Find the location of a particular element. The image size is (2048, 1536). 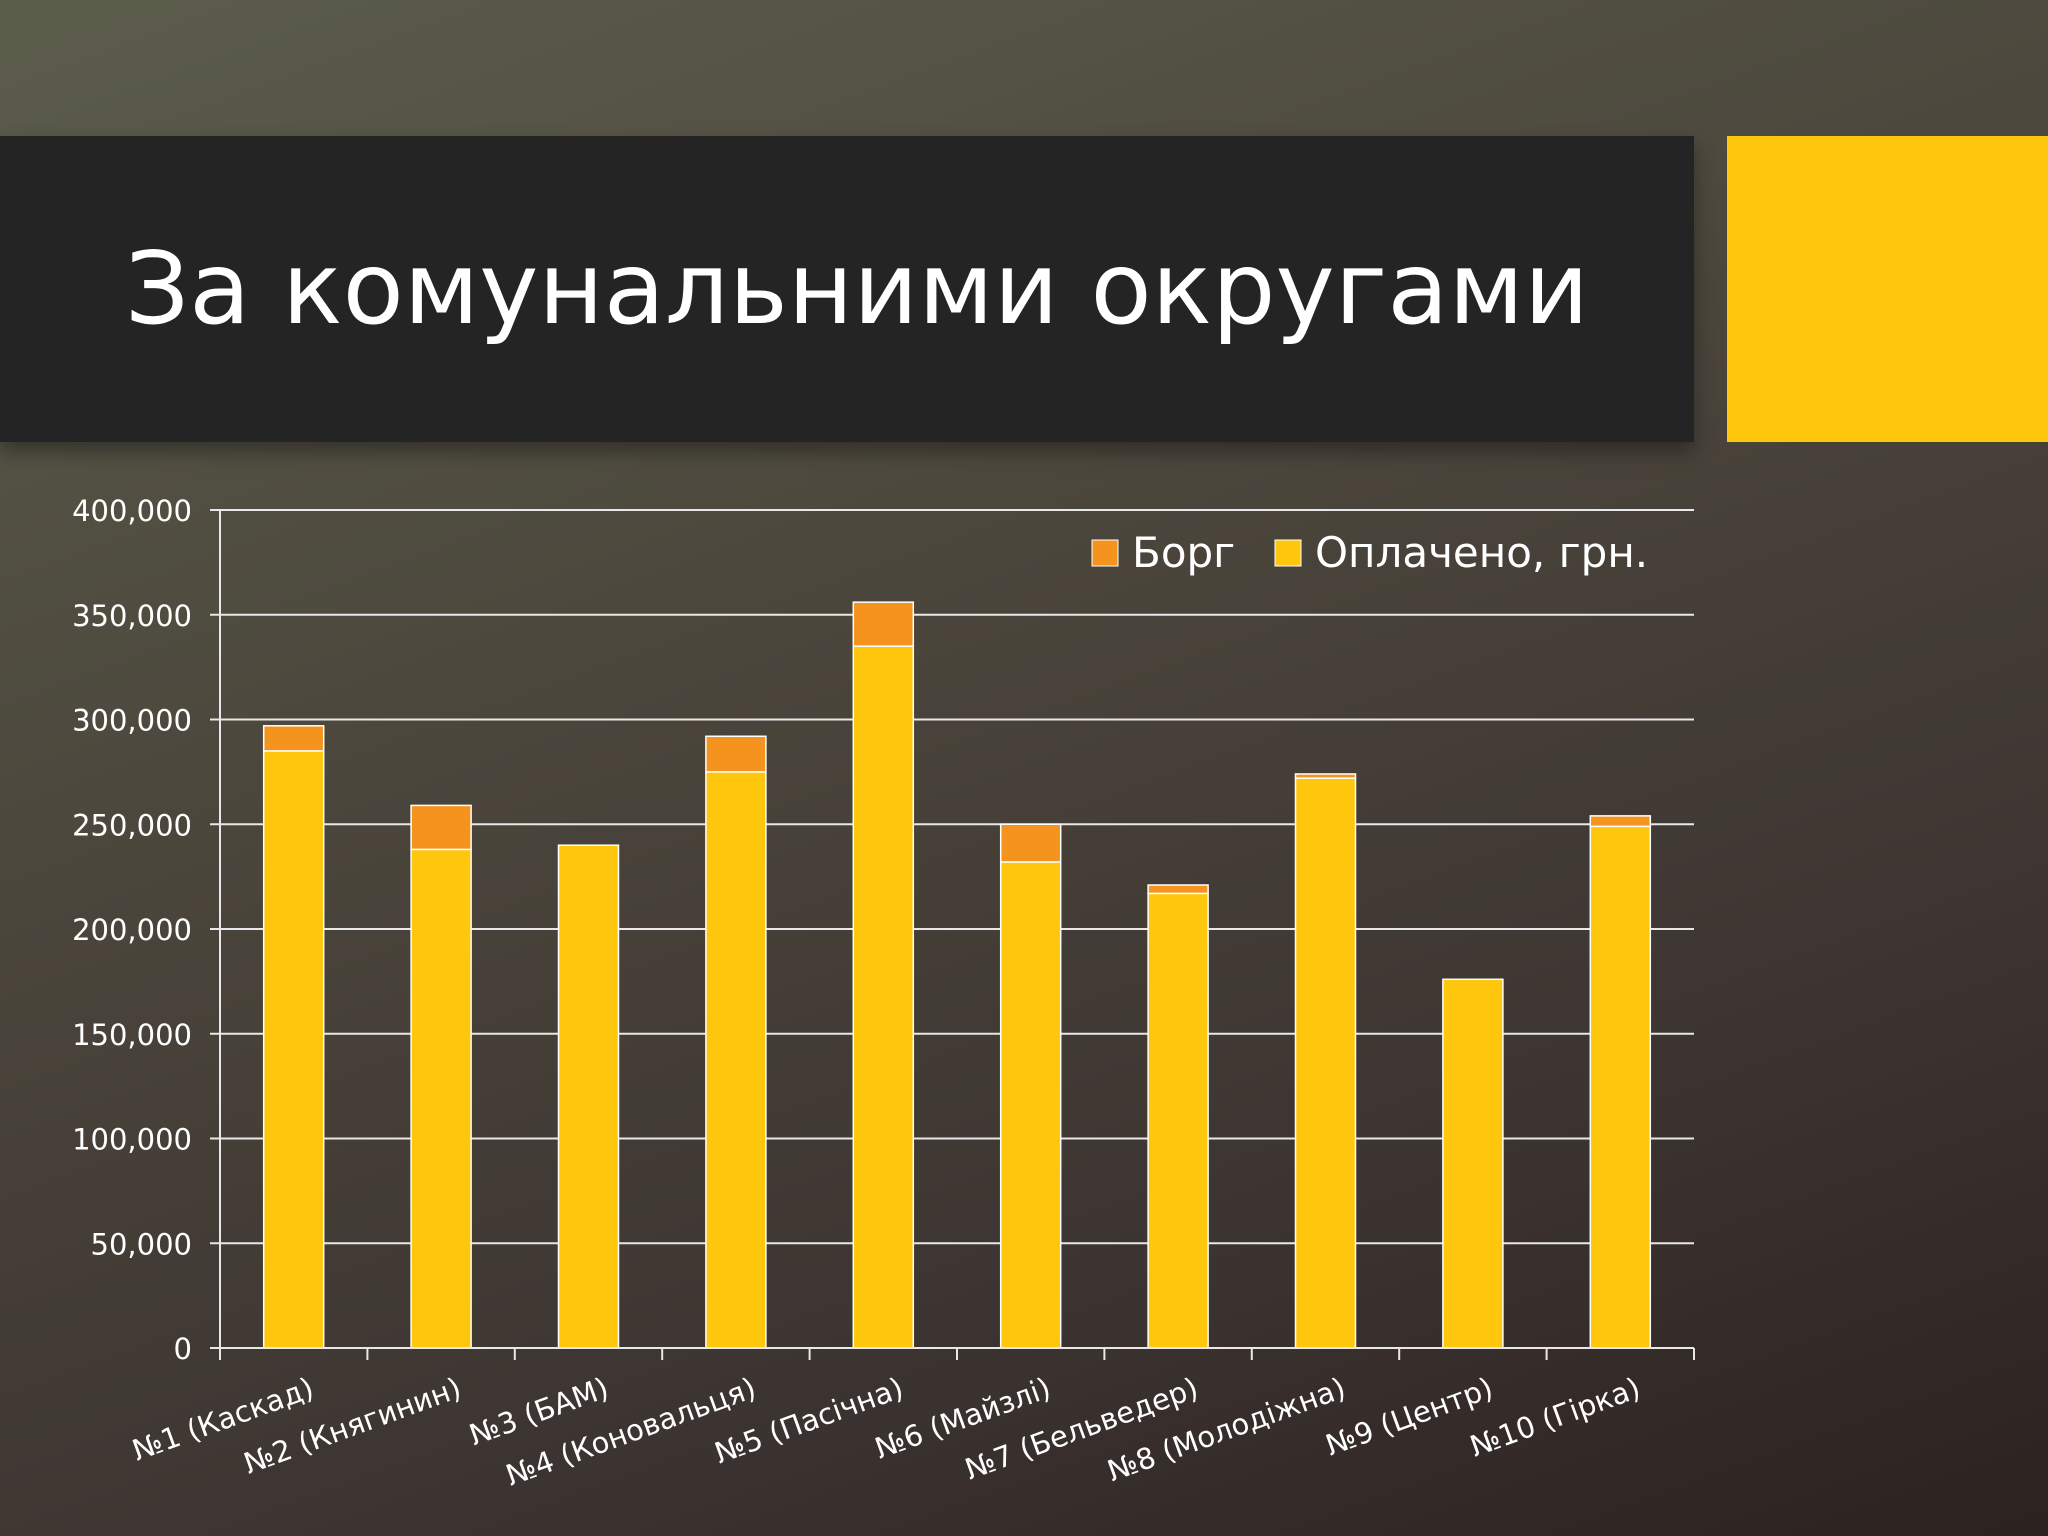

legend: Борг Оплачено, грн. is located at coordinates (1369, 552).